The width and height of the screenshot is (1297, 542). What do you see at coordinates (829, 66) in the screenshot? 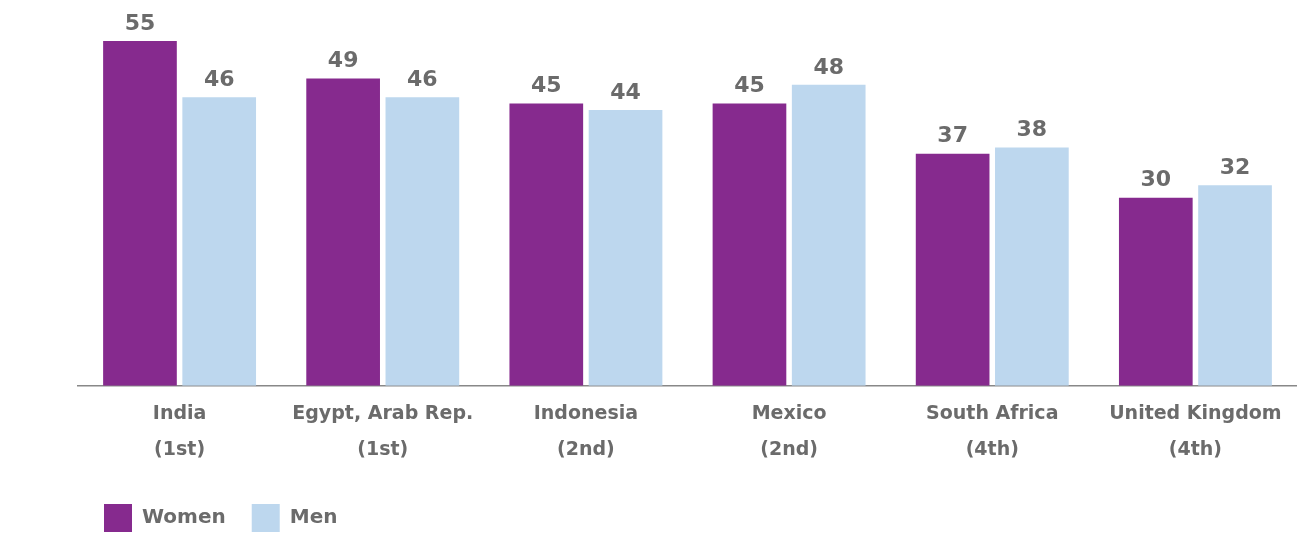
I see `data-label: 48` at bounding box center [829, 66].